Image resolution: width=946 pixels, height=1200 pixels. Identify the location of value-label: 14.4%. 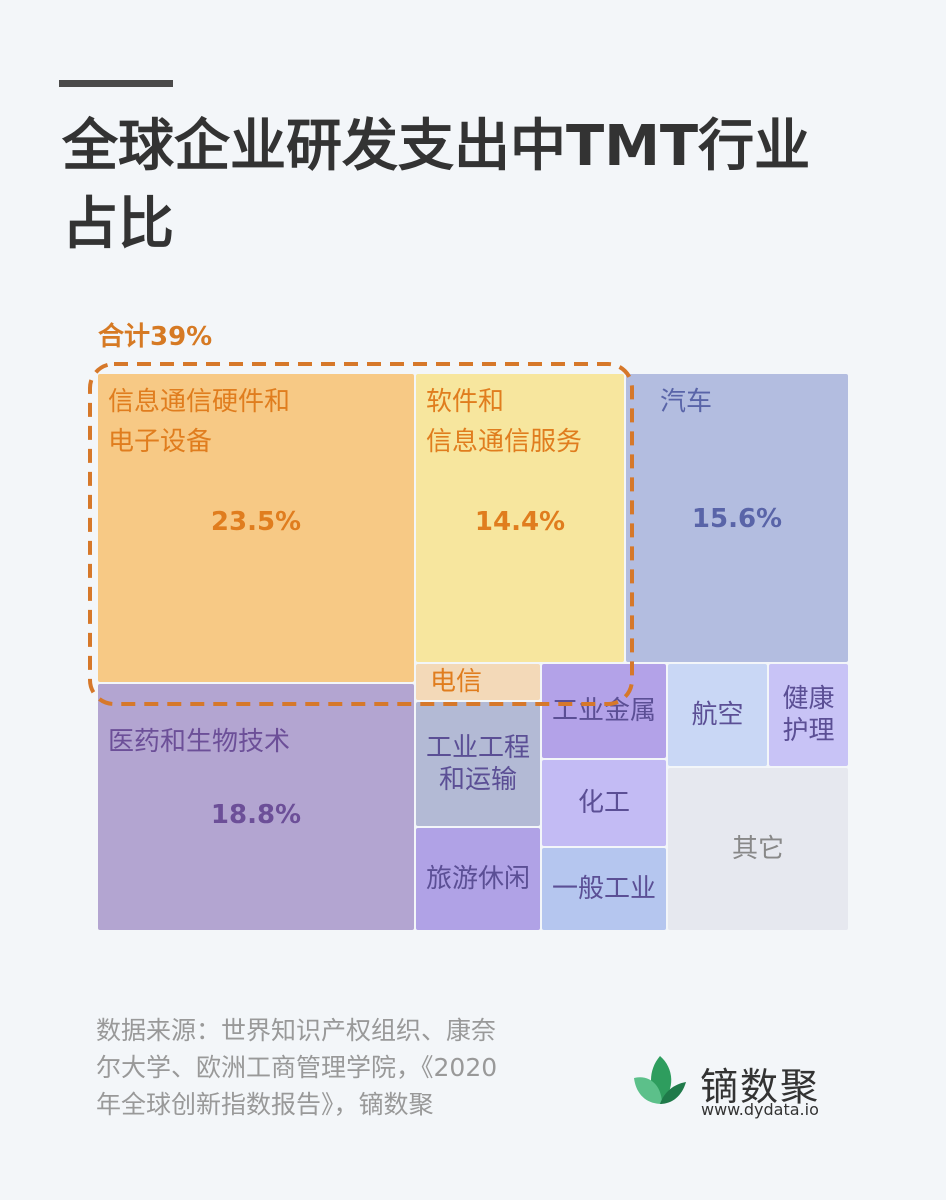
(520, 522).